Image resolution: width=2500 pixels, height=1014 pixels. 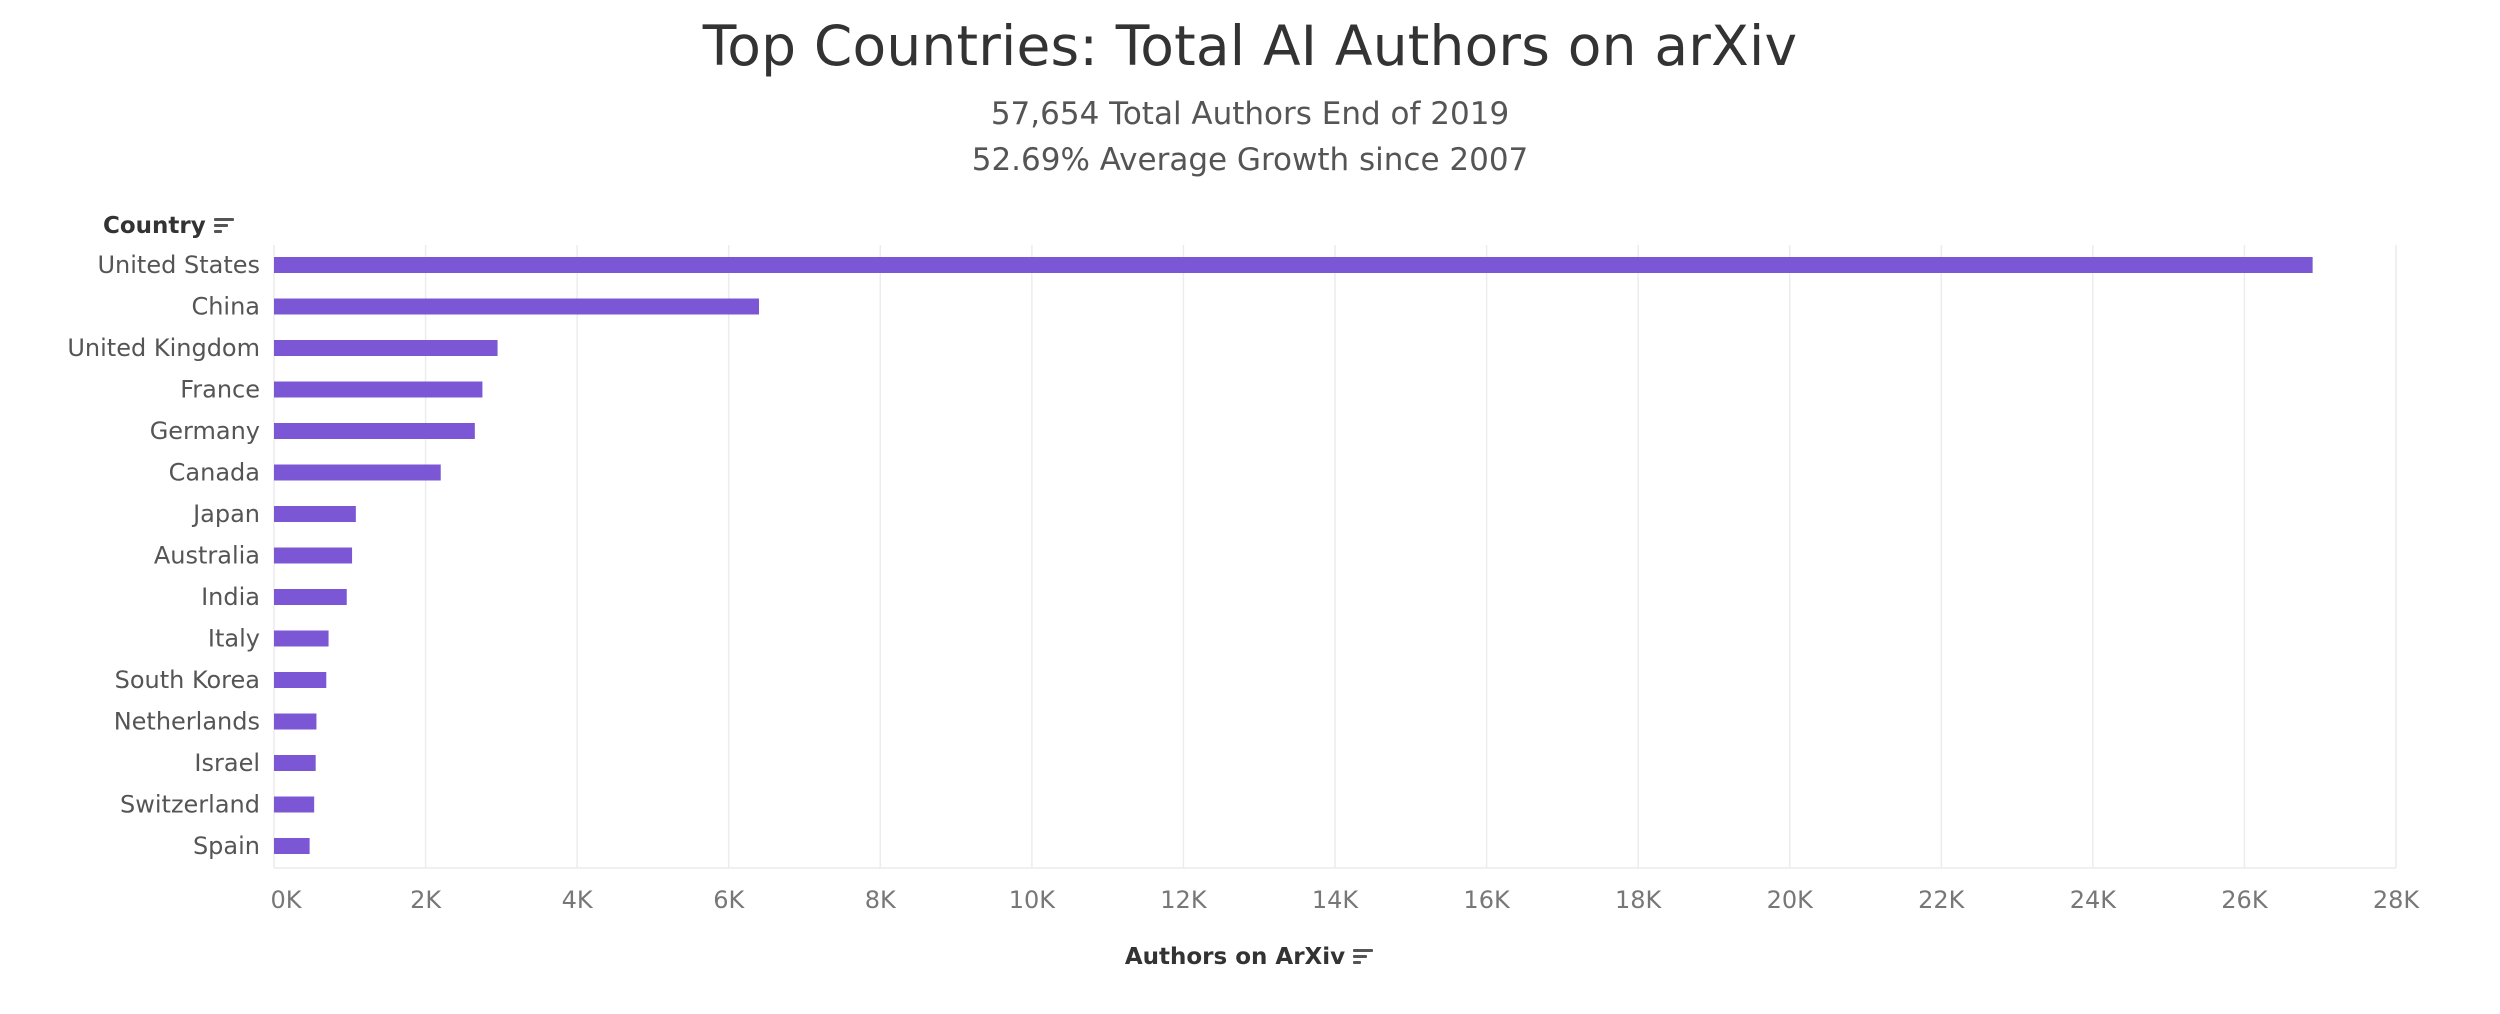 I want to click on chart-title: Top Countries: Total AI Authors on arXiv, so click(x=1250, y=46).